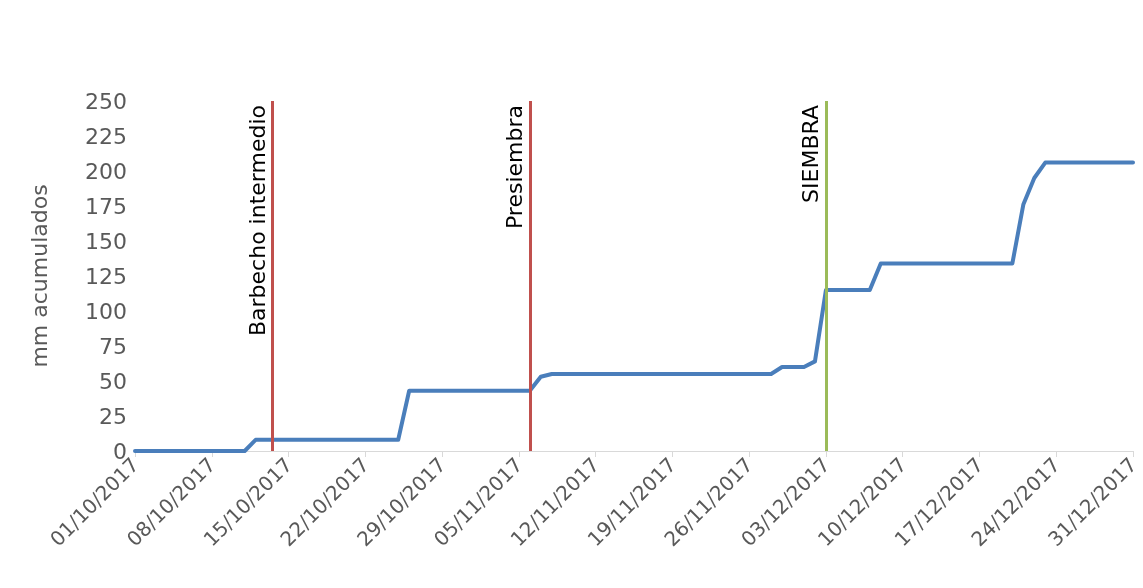 The image size is (1143, 588). What do you see at coordinates (113, 416) in the screenshot?
I see `y-tick-label: 25` at bounding box center [113, 416].